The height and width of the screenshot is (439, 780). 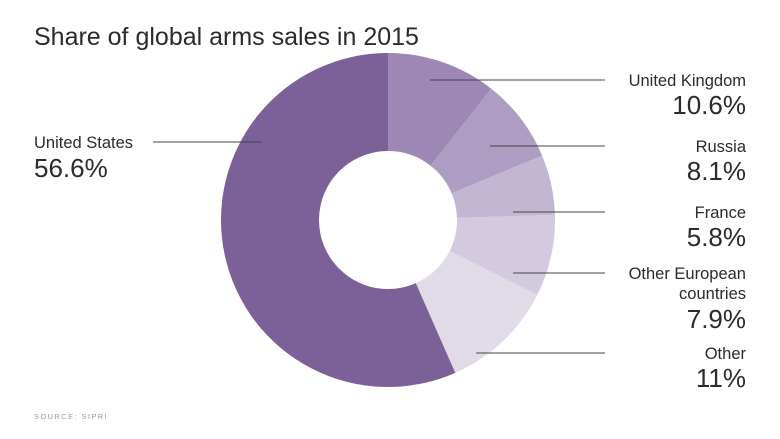 I want to click on slice-other-european-countries, so click(x=502, y=254).